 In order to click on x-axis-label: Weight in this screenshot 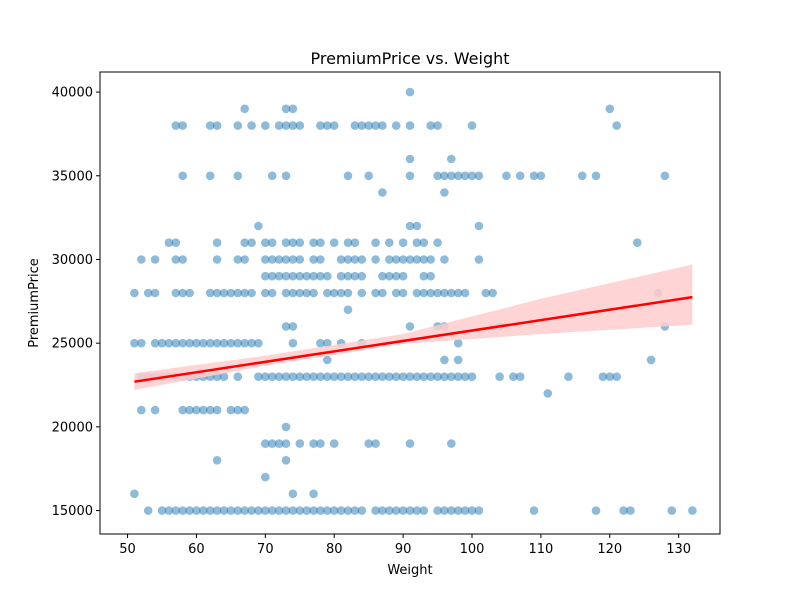, I will do `click(409, 570)`.